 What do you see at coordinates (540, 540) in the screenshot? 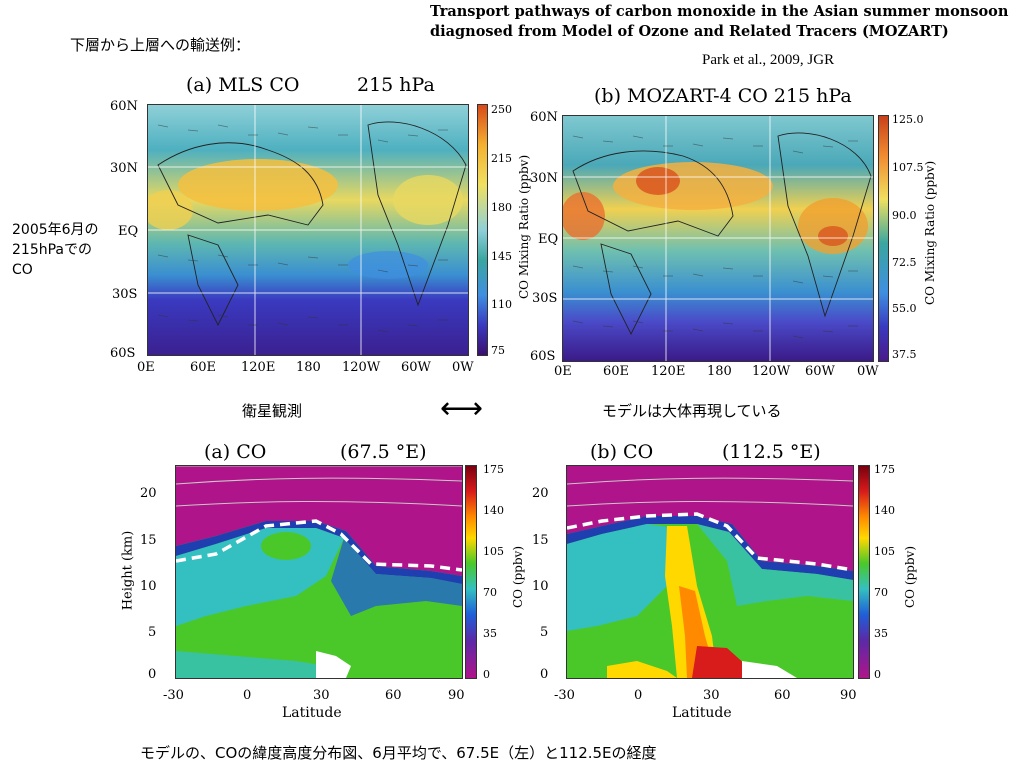
I see `sec-b-ytick: 15` at bounding box center [540, 540].